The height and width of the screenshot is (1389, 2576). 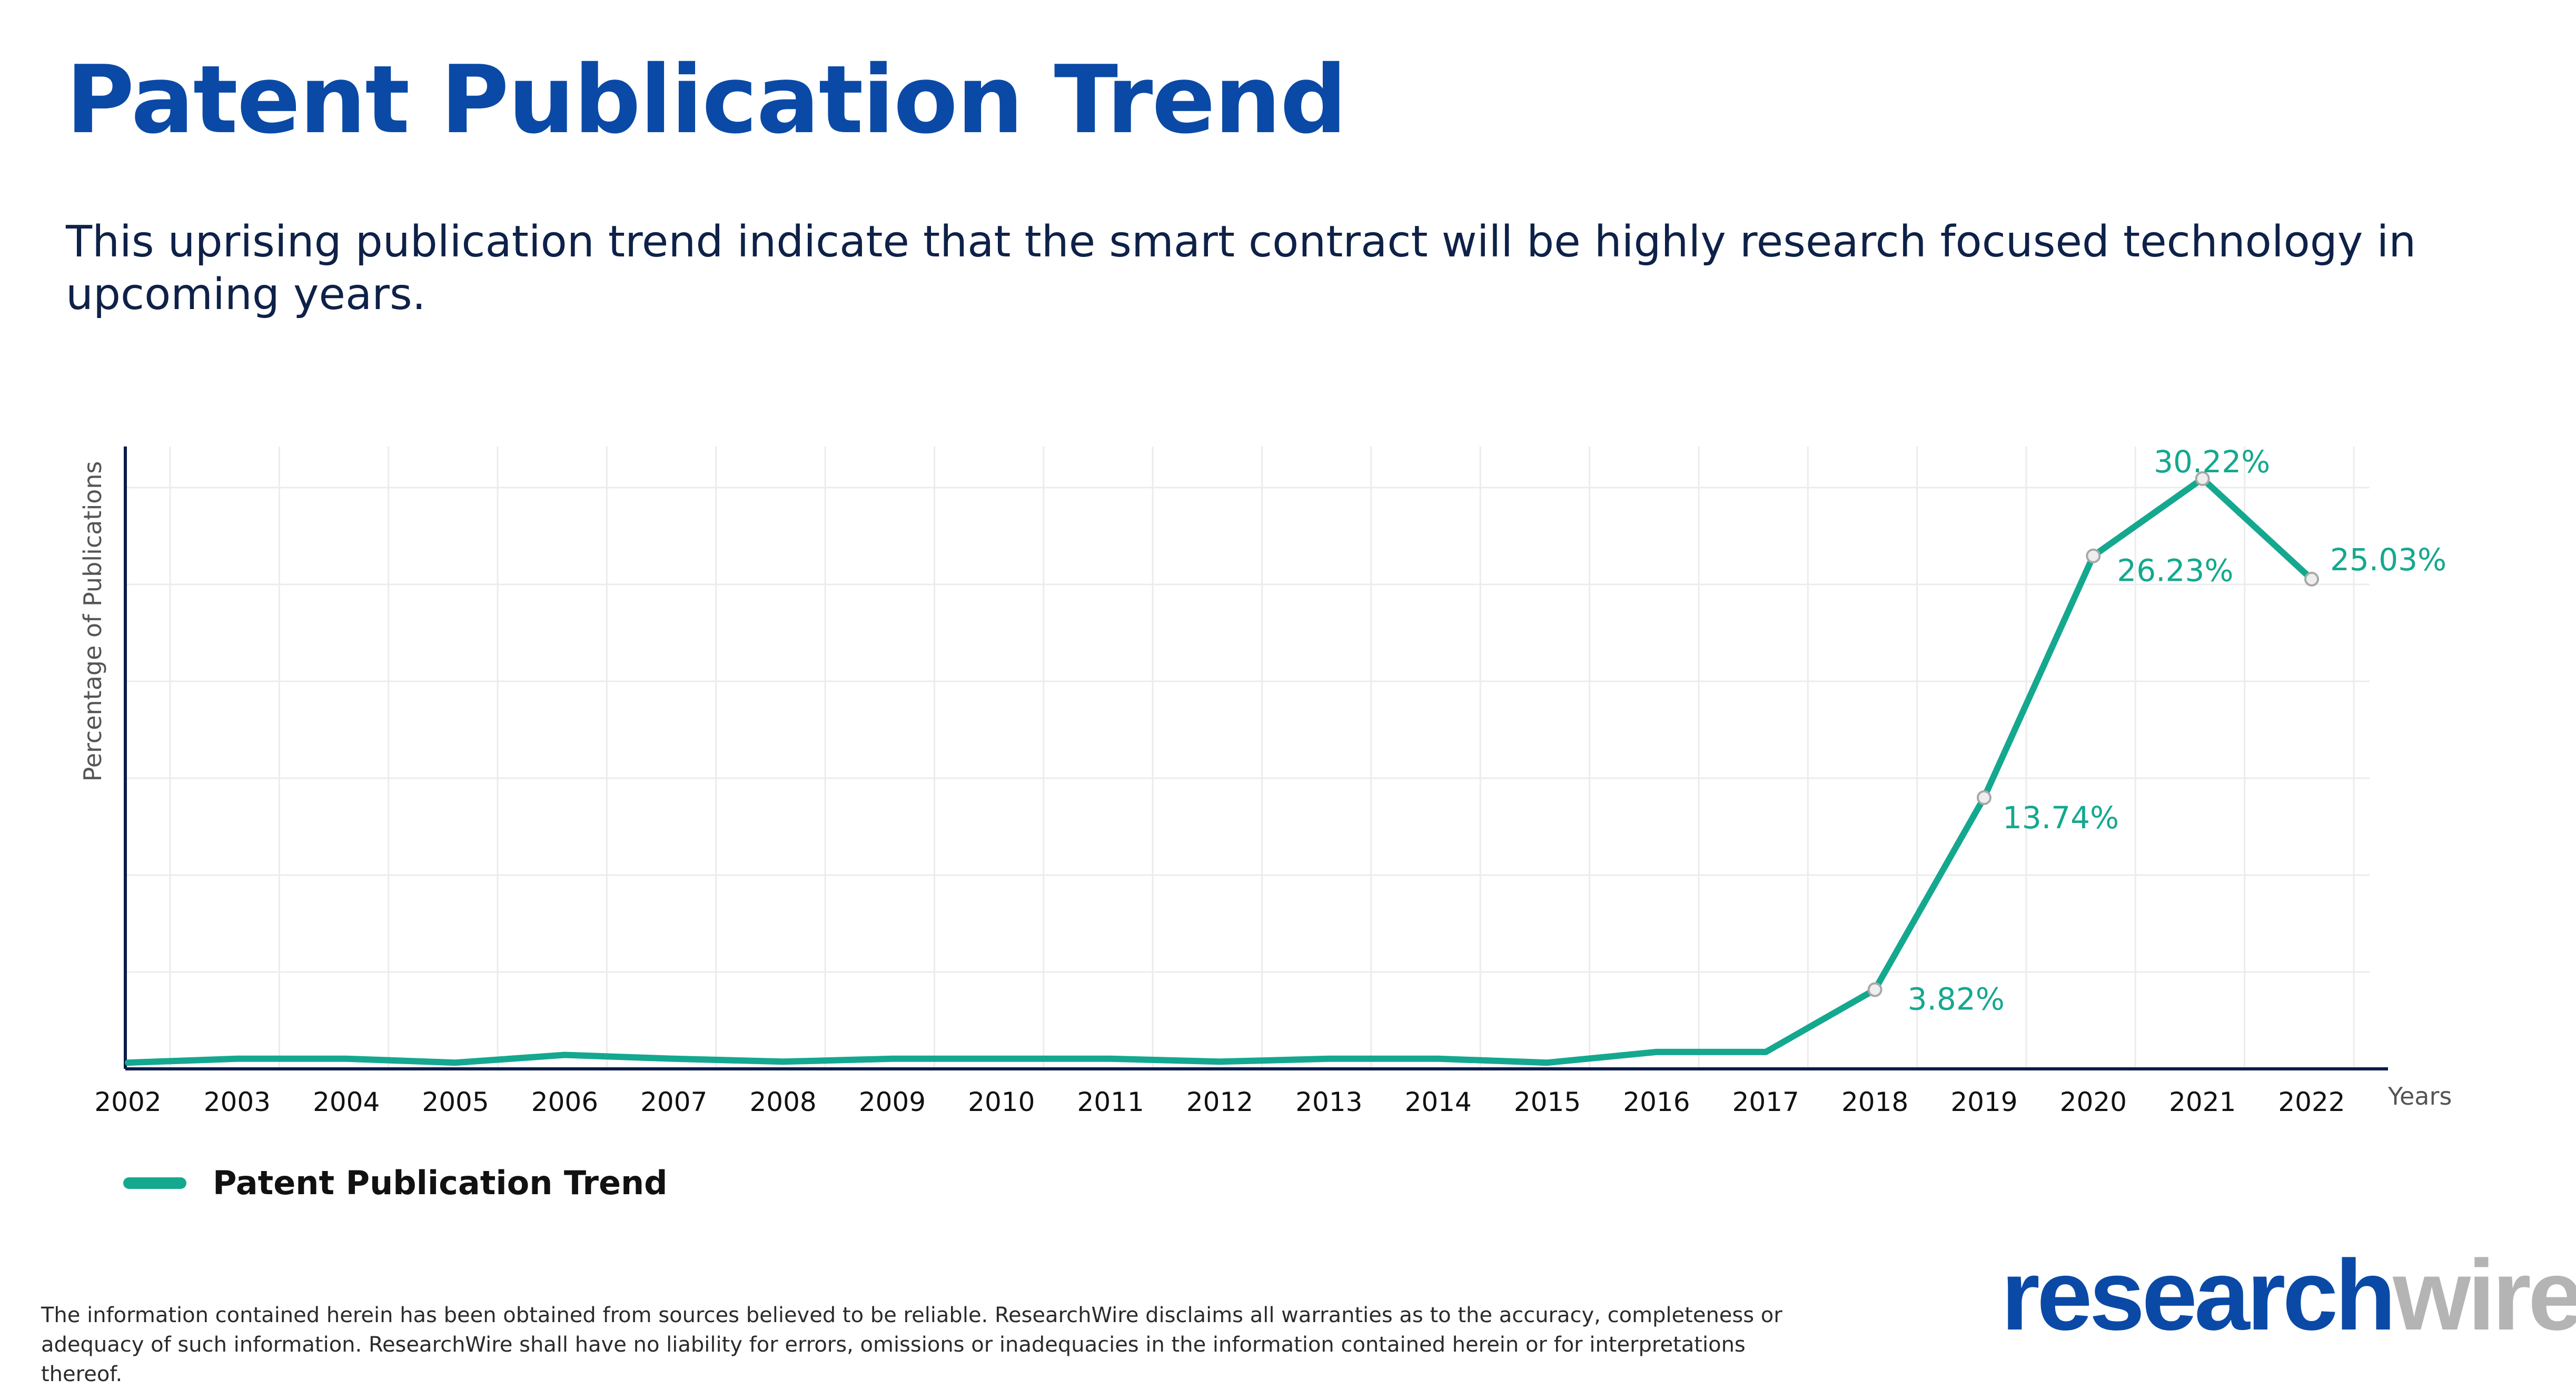 What do you see at coordinates (2061, 818) in the screenshot?
I see `data-label: 13.74%` at bounding box center [2061, 818].